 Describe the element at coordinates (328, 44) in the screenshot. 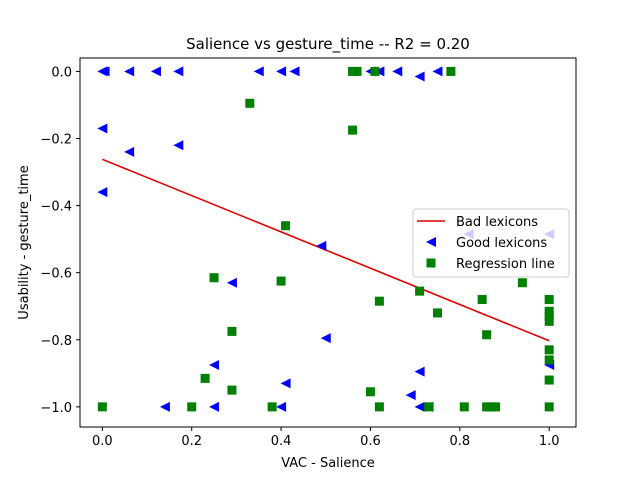

I see `chart-title: Salience vs gesture_time -- R2 = 0.20` at that location.